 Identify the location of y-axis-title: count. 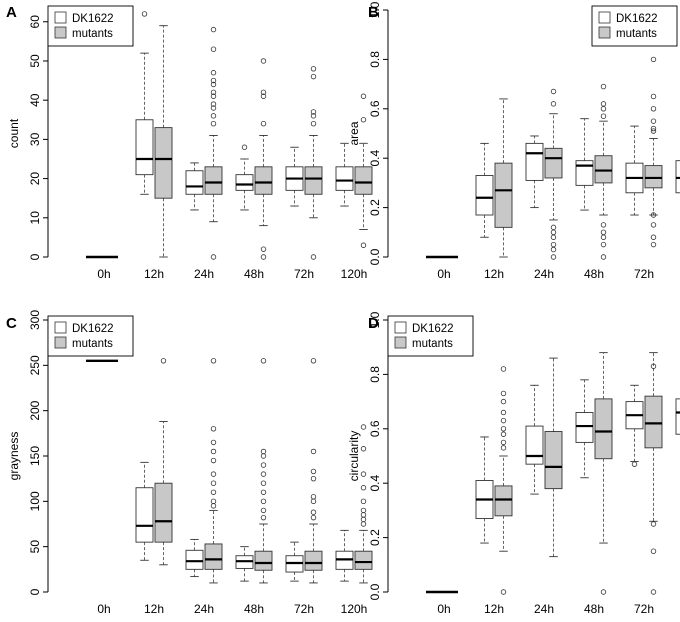
(14, 133).